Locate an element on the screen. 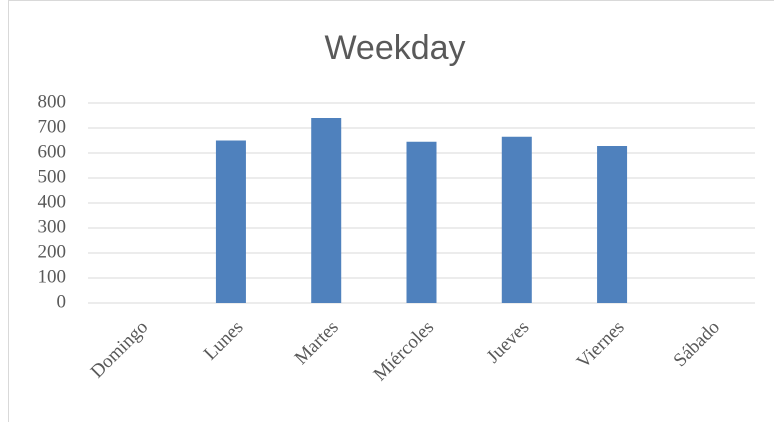 The height and width of the screenshot is (422, 774). y-tick-label: 0 is located at coordinates (62, 301).